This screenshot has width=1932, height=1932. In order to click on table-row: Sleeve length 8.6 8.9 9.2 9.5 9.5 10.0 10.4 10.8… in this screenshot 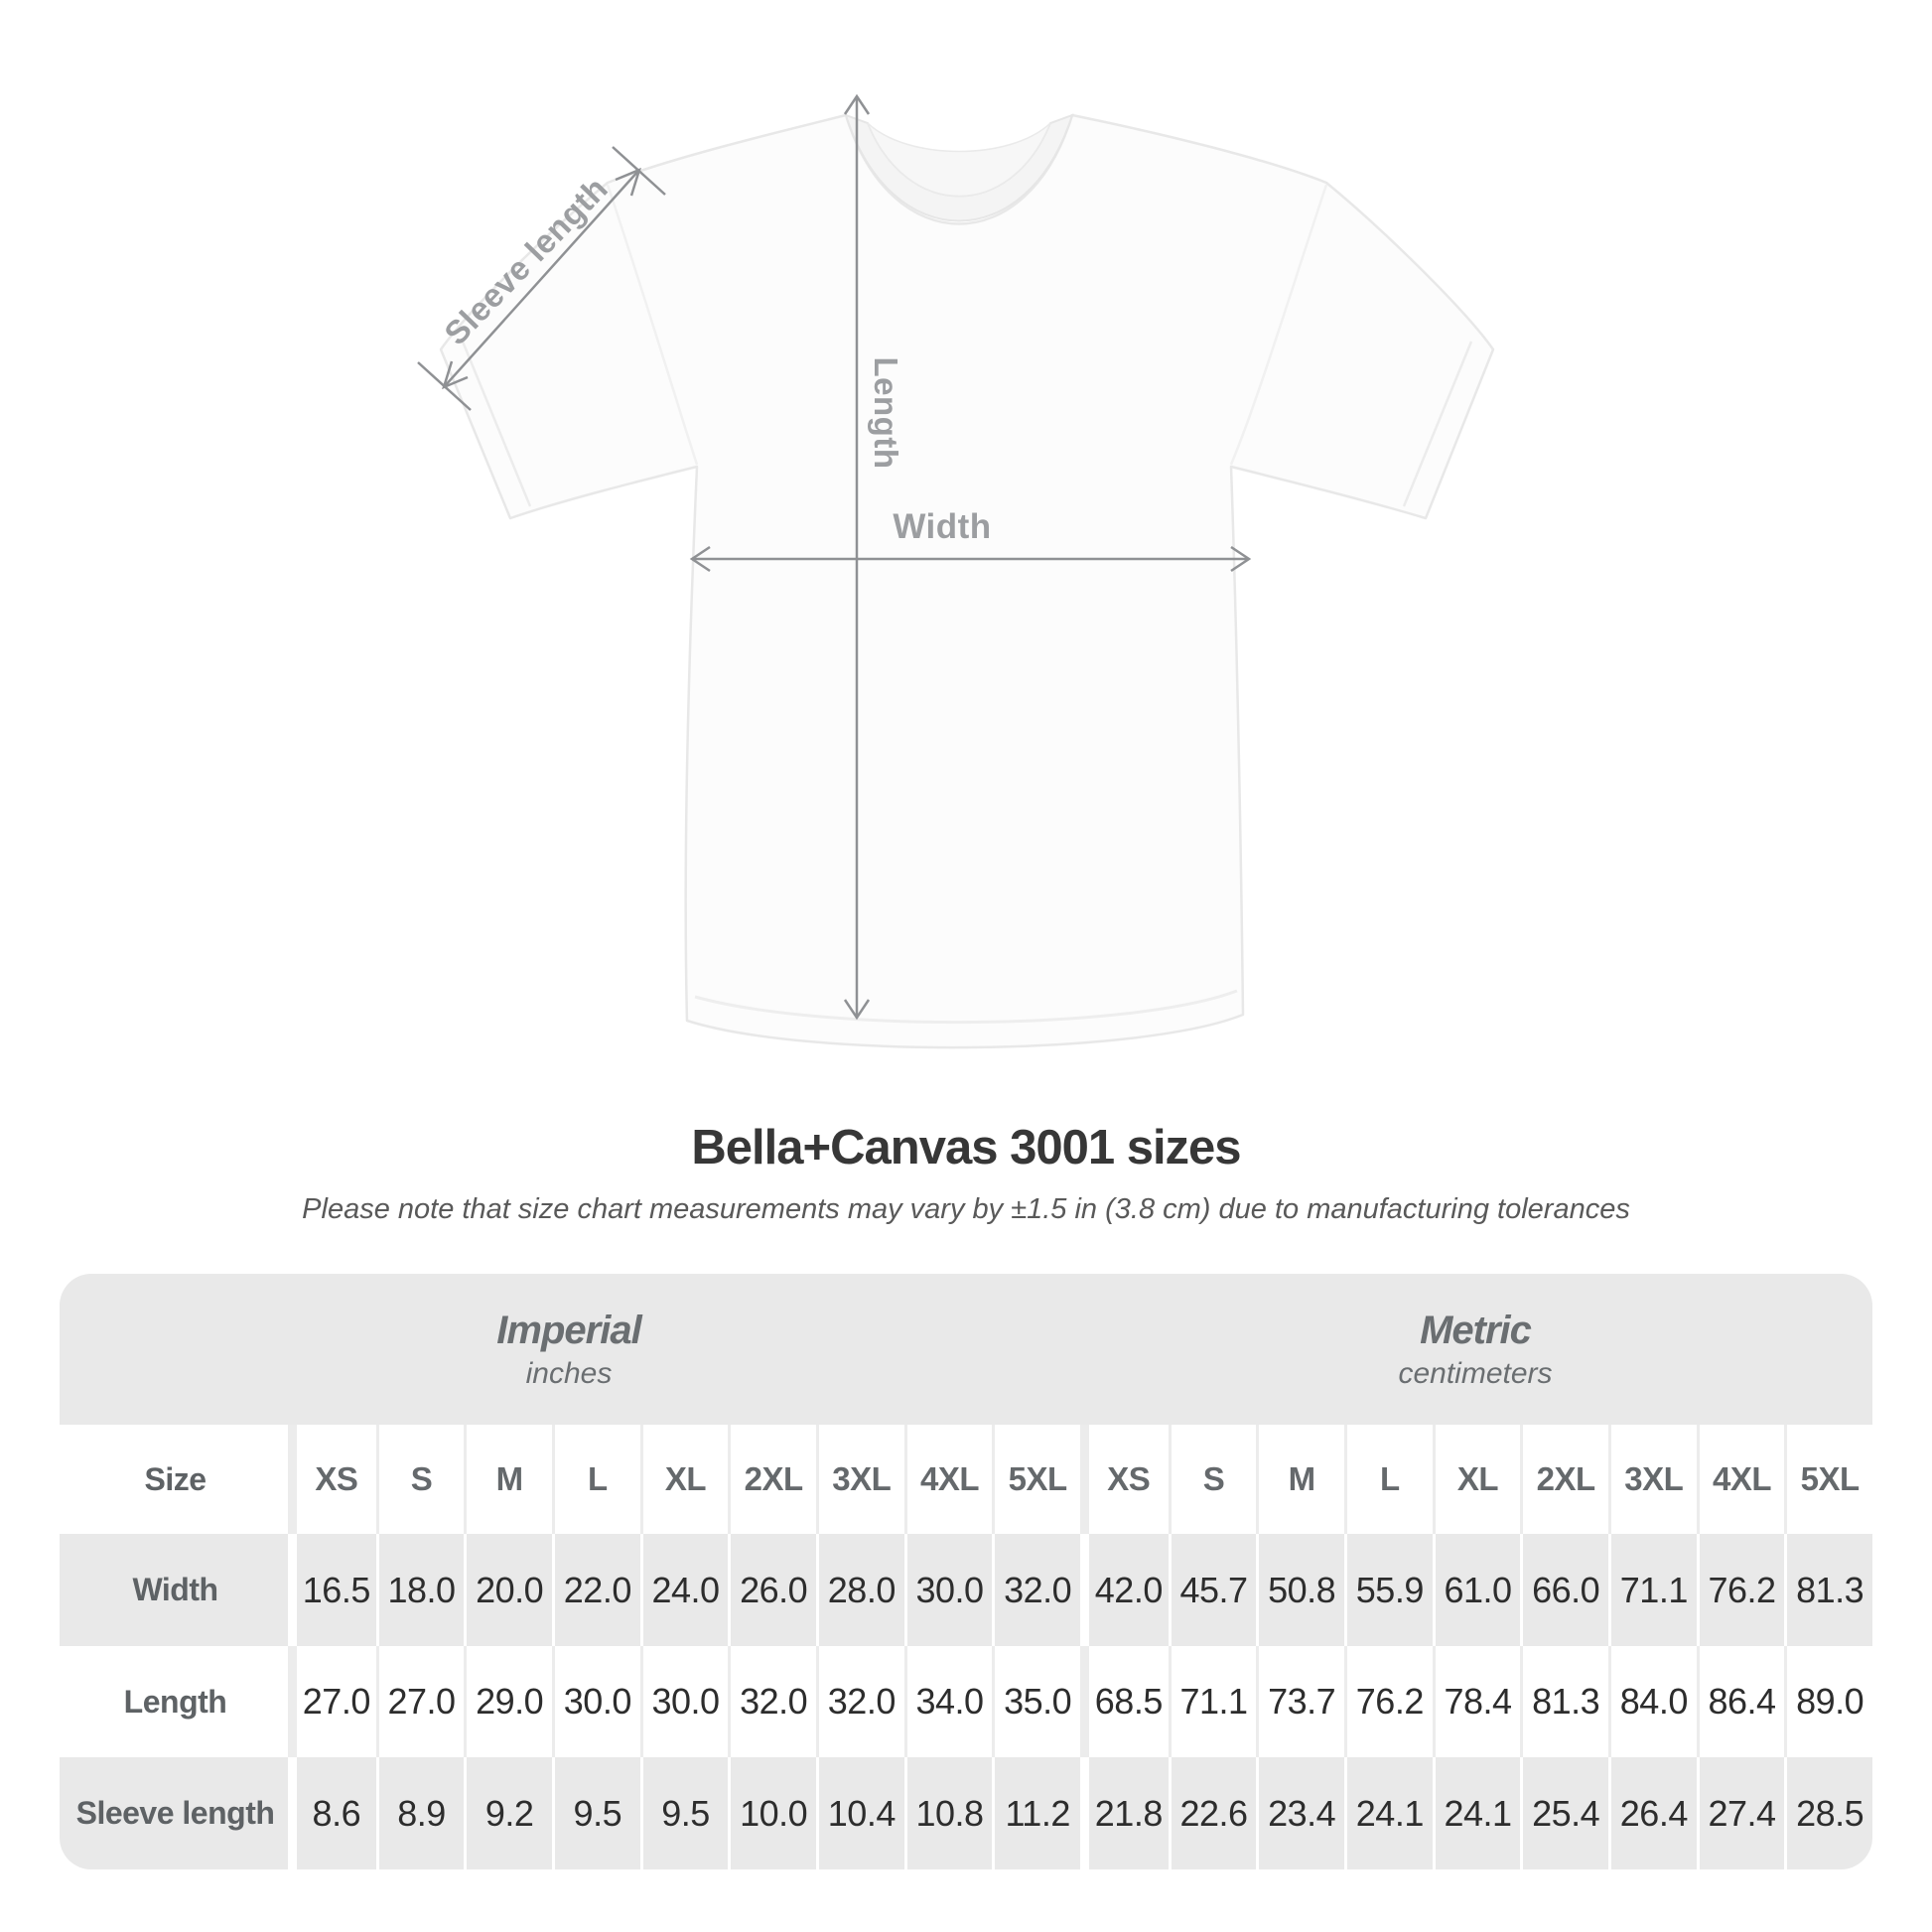, I will do `click(966, 1813)`.